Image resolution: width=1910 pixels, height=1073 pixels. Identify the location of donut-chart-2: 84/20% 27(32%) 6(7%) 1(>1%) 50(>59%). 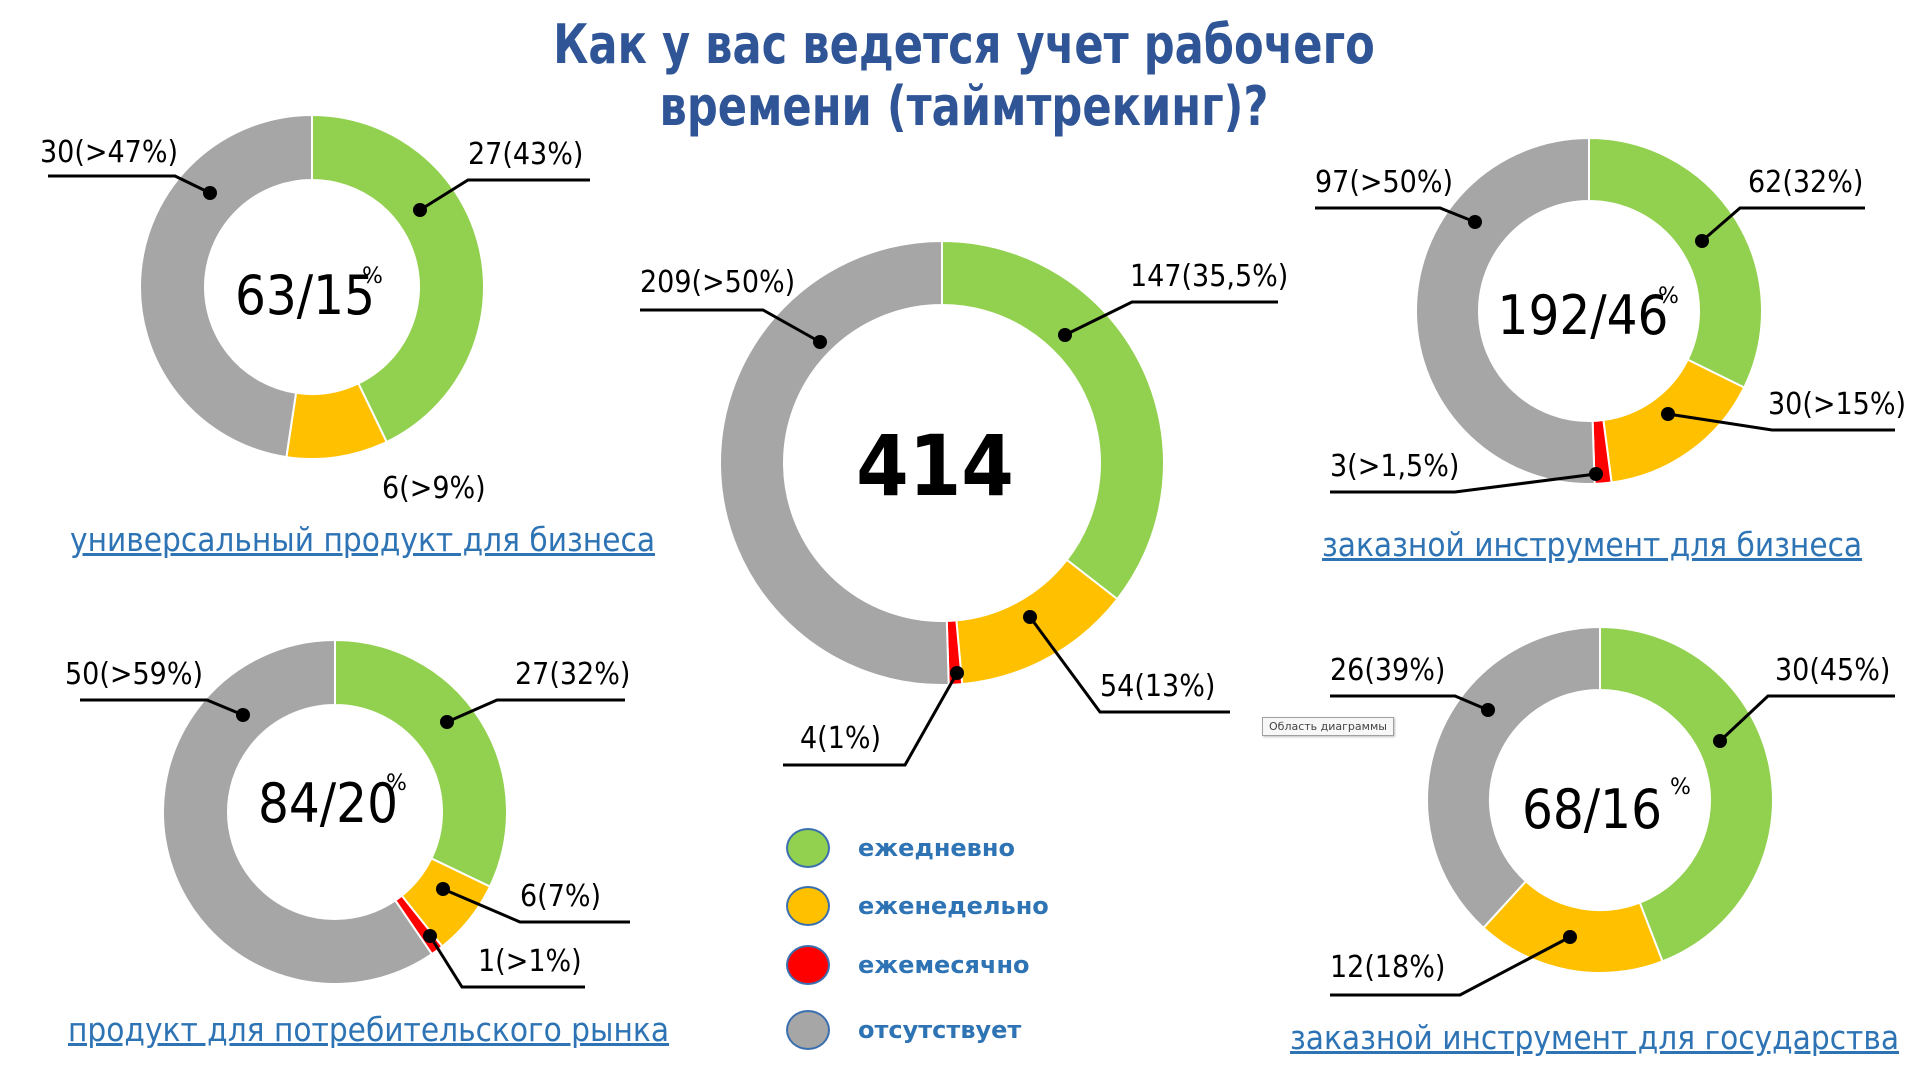
(347, 813).